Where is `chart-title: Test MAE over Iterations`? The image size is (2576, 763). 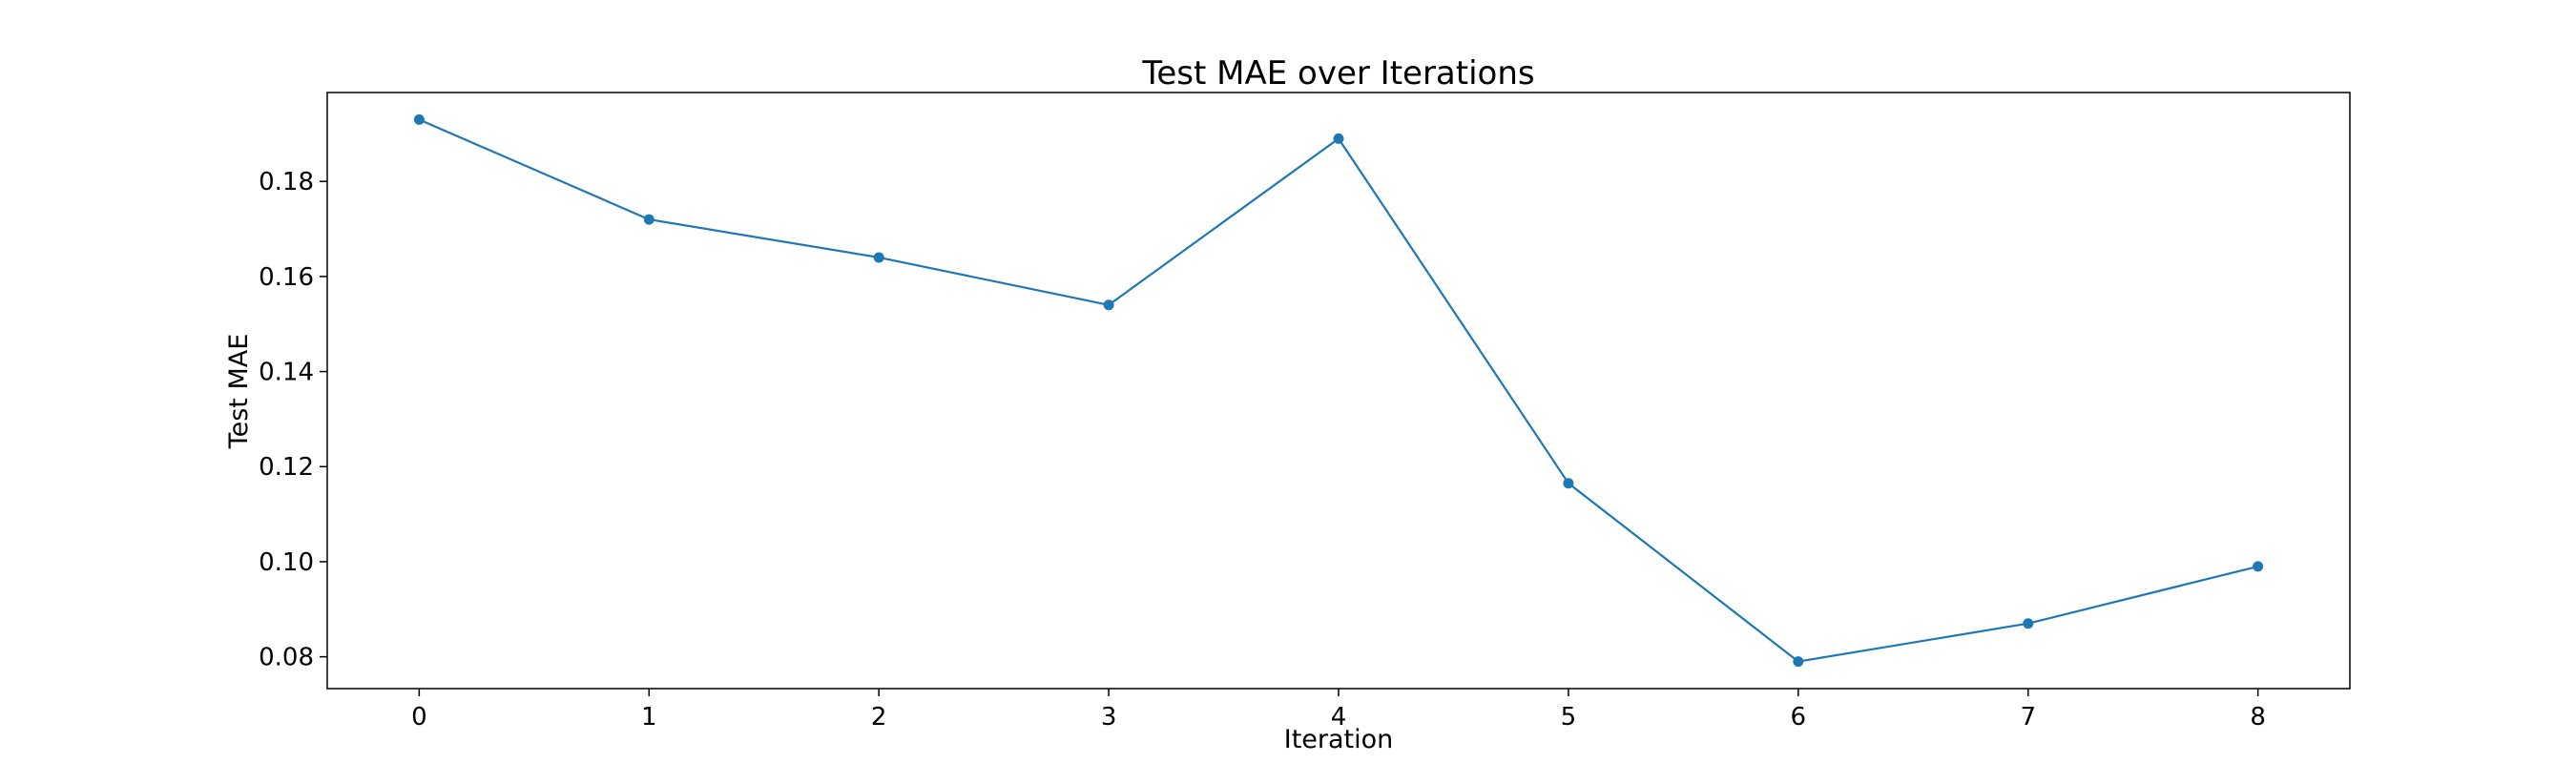
chart-title: Test MAE over Iterations is located at coordinates (1337, 73).